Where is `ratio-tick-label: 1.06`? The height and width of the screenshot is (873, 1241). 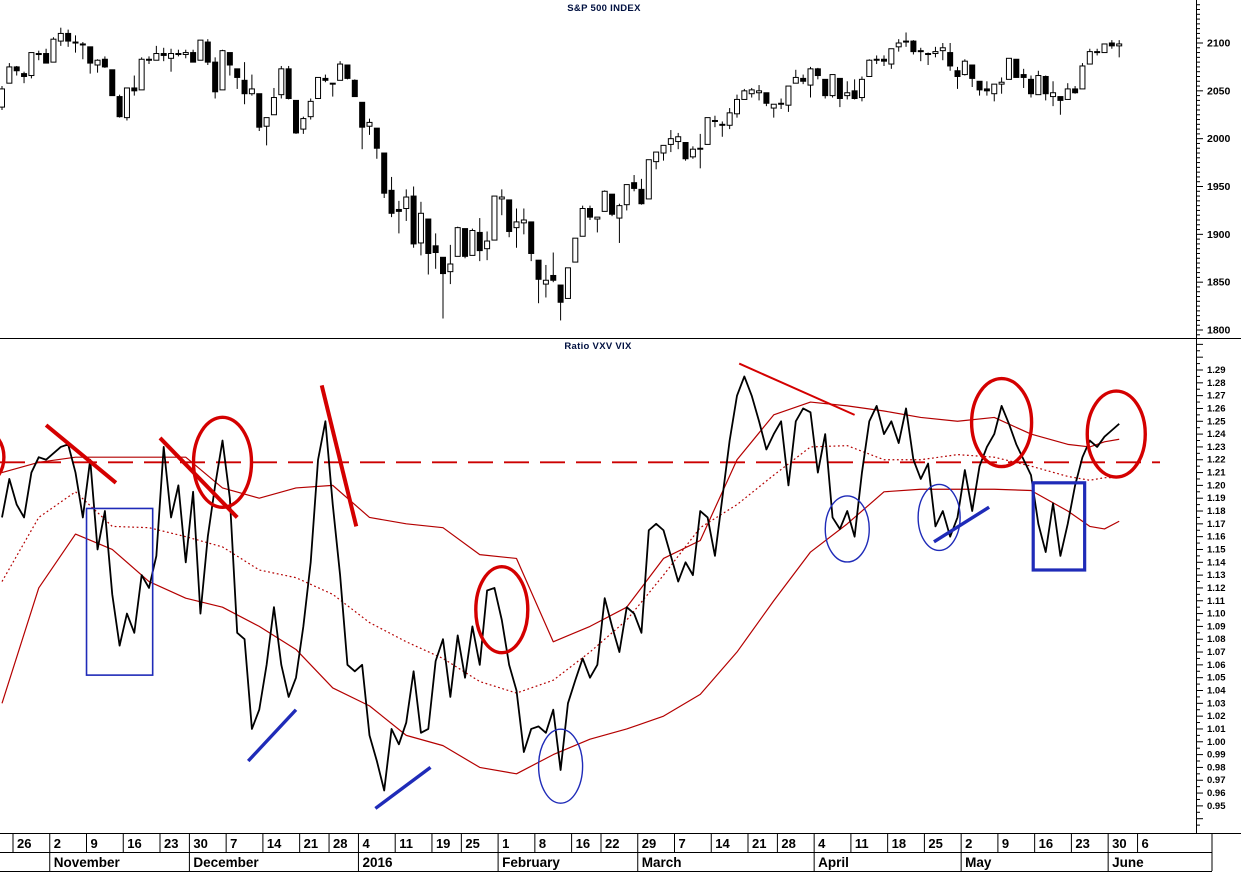
ratio-tick-label: 1.06 is located at coordinates (1216, 665).